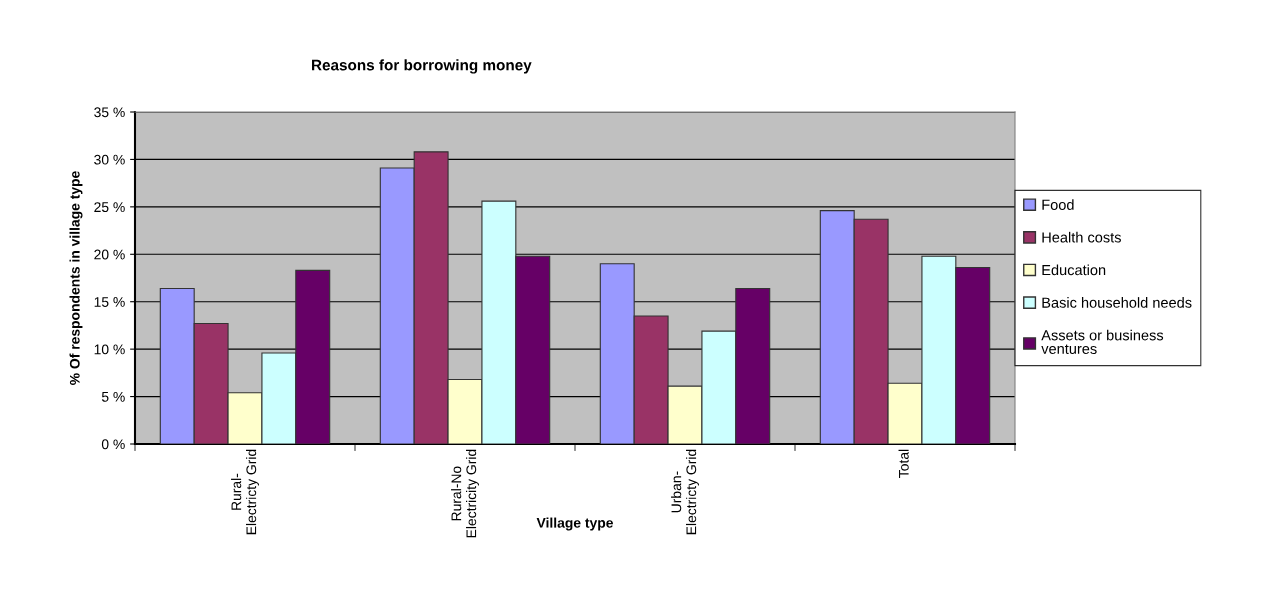 The image size is (1279, 594). What do you see at coordinates (109, 302) in the screenshot?
I see `y-tick-label: 15 %` at bounding box center [109, 302].